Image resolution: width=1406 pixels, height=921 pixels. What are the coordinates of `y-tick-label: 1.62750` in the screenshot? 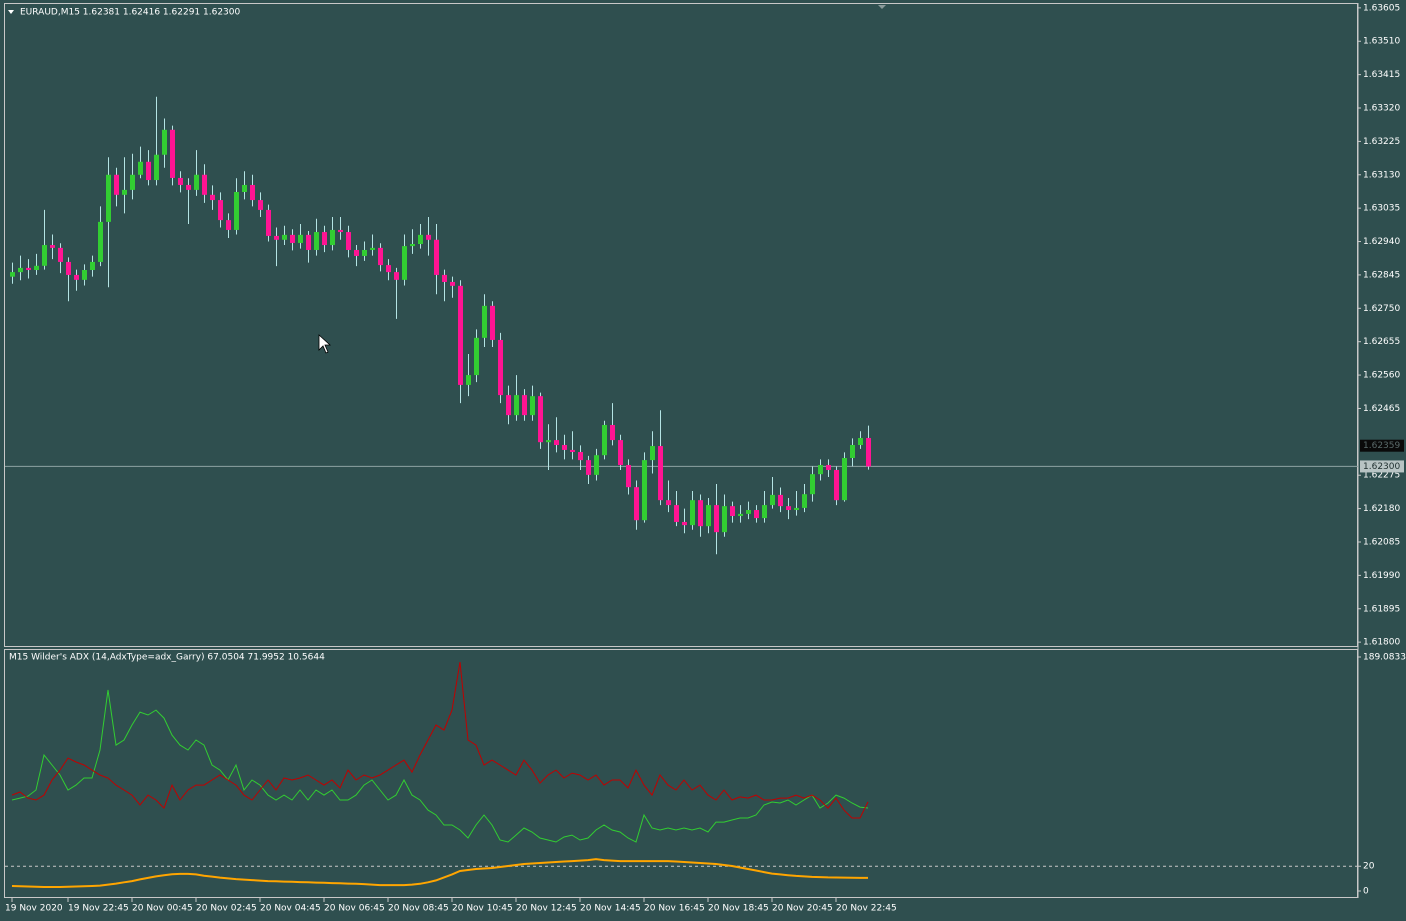 It's located at (1381, 309).